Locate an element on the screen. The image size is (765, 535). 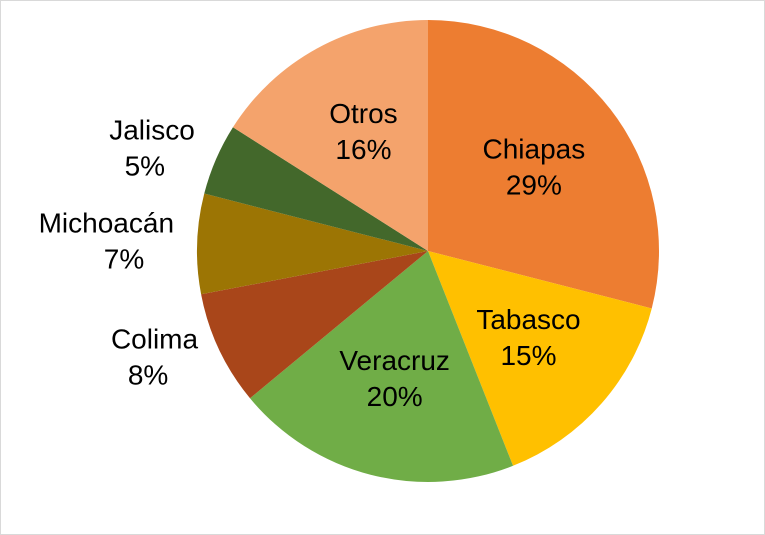
slice-label: Chiapas is located at coordinates (533, 148).